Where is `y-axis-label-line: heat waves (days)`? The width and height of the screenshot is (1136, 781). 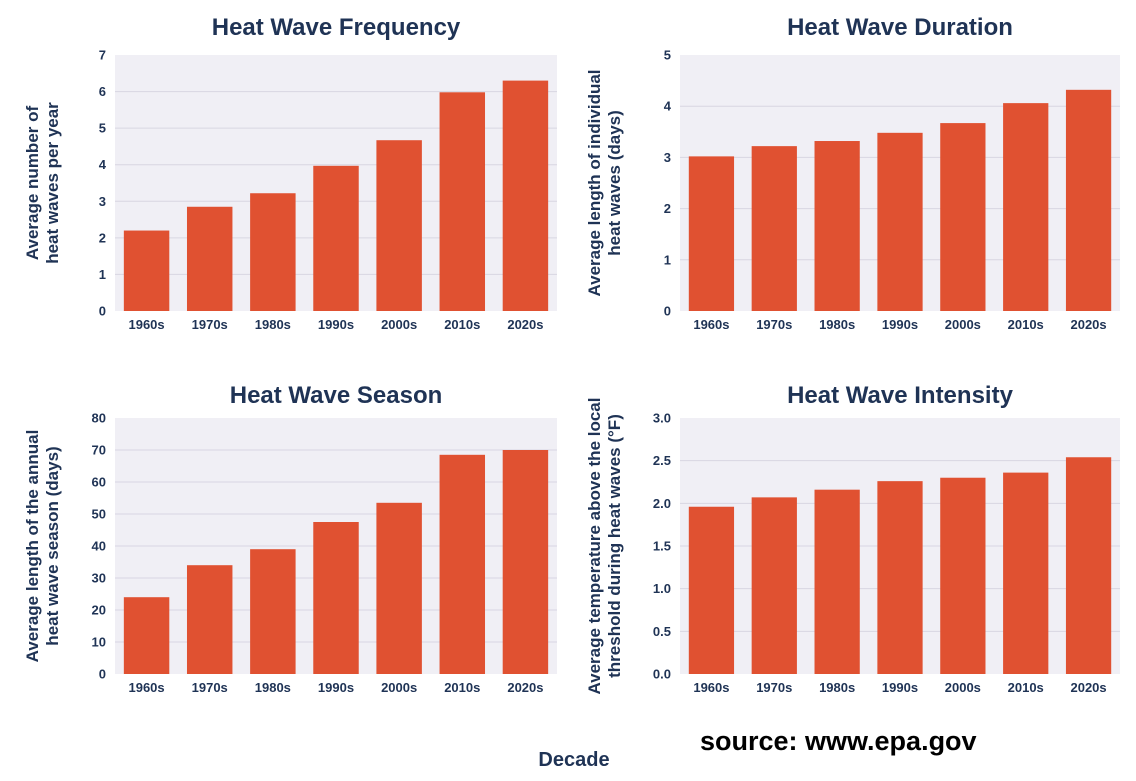
y-axis-label-line: heat waves (days) is located at coordinates (614, 183).